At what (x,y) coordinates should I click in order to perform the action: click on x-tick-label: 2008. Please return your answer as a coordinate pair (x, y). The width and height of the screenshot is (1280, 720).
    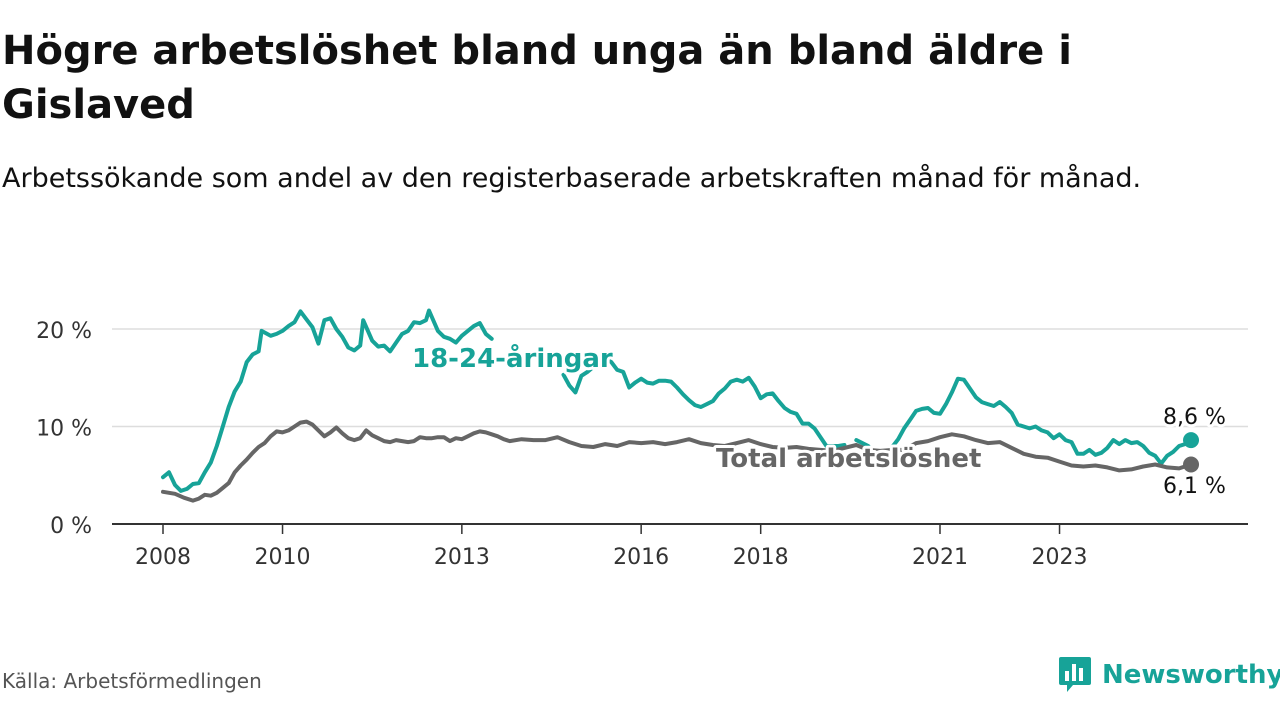
    Looking at the image, I should click on (163, 557).